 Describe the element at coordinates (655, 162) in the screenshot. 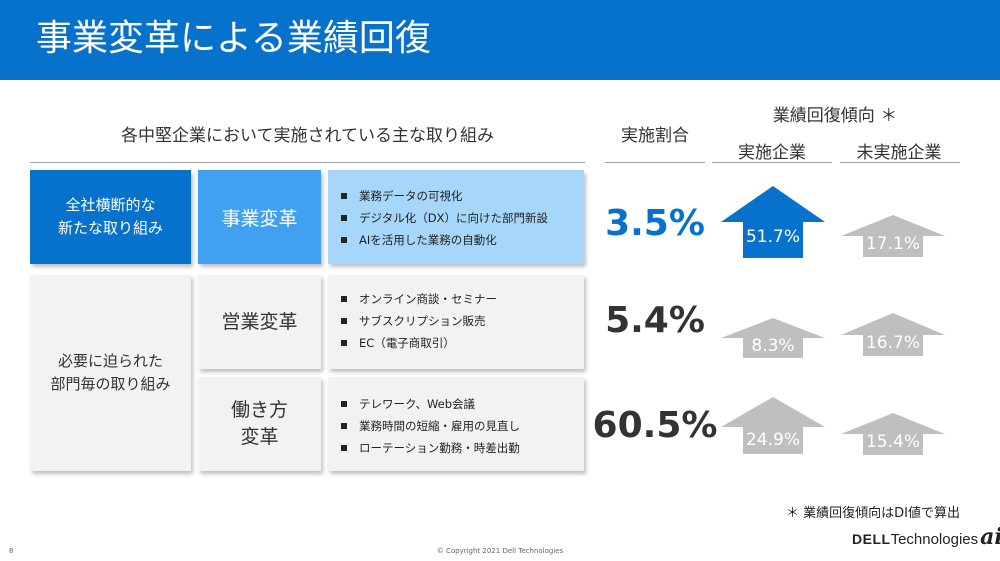

I see `ratio-divider` at that location.